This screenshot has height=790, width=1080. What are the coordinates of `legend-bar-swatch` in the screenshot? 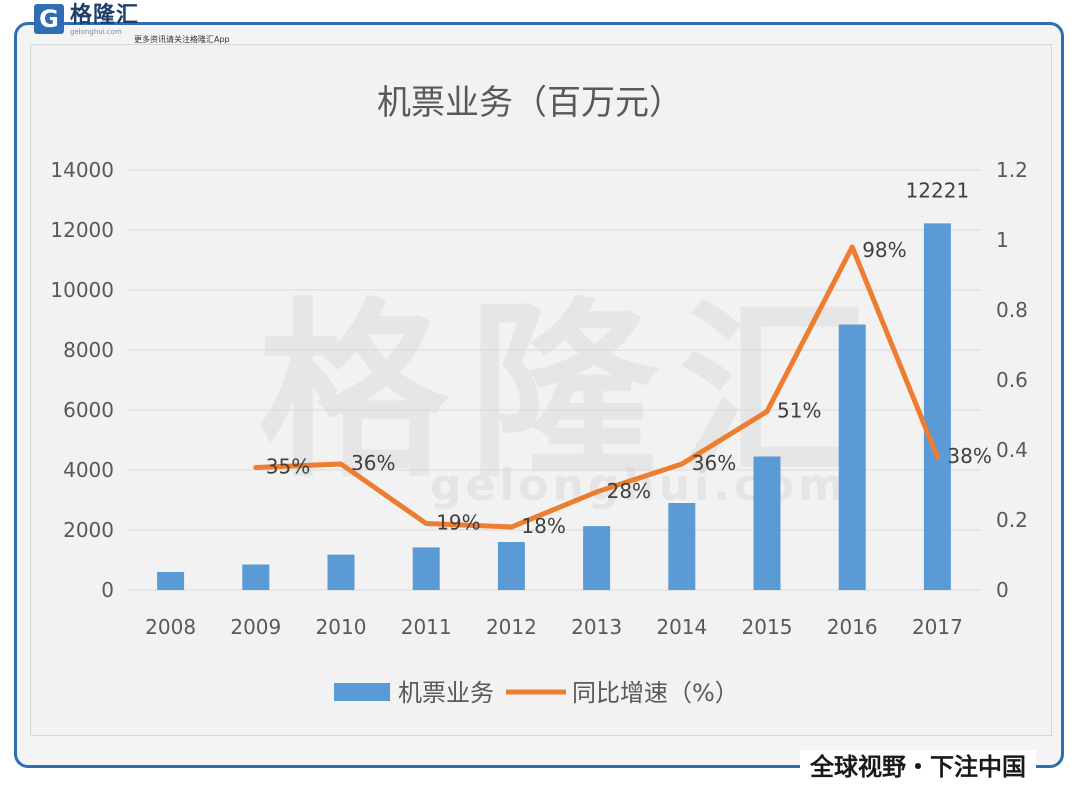 It's located at (362, 692).